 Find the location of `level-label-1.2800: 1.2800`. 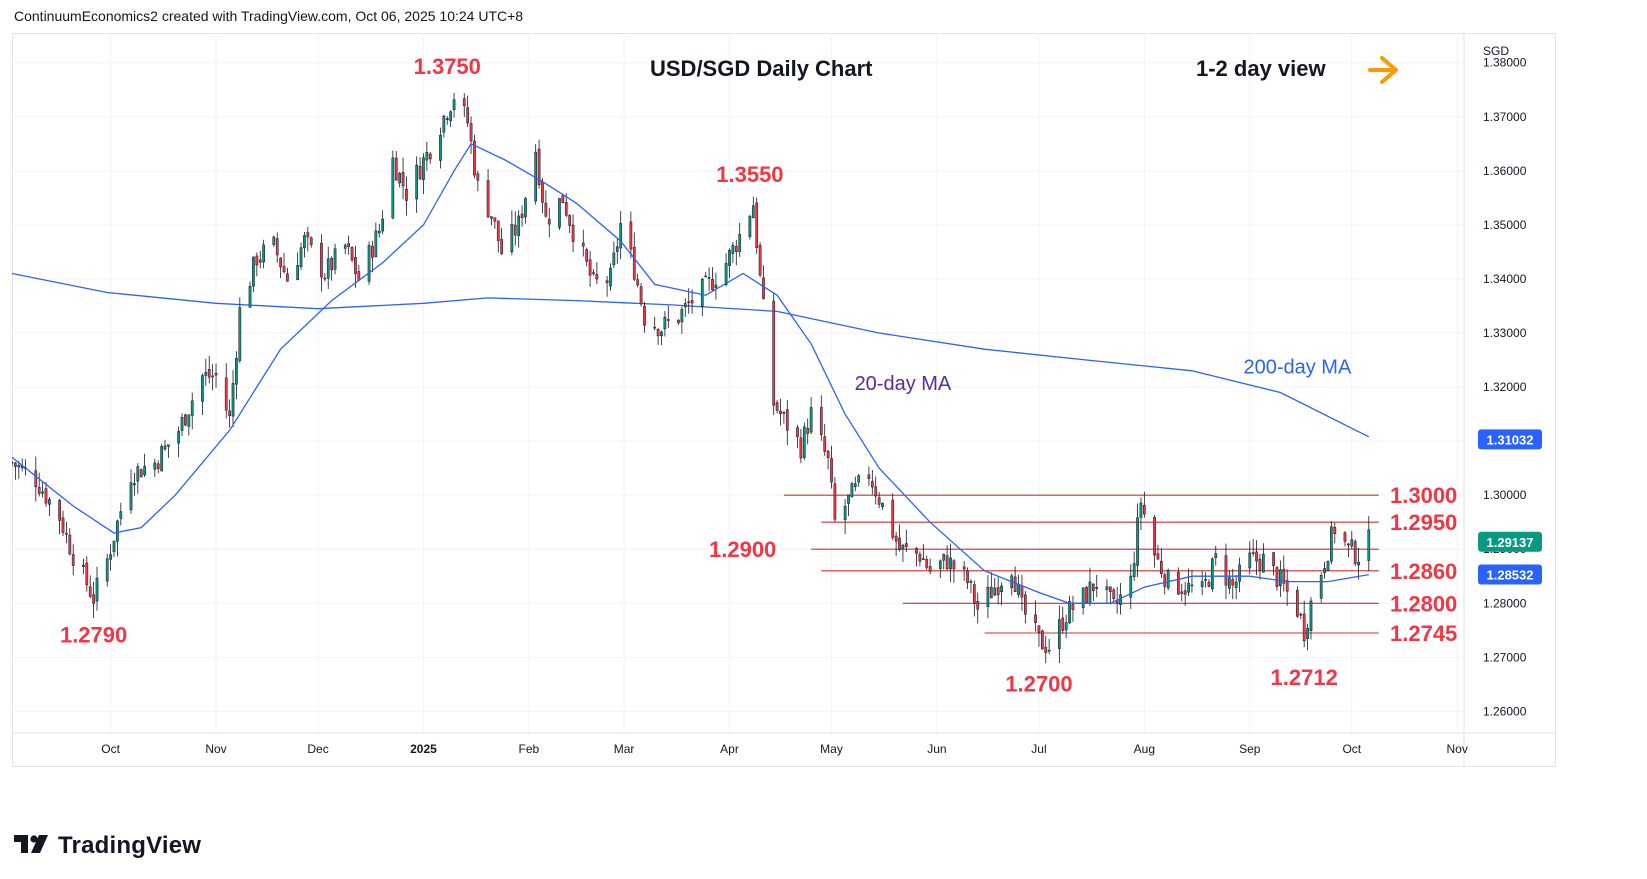

level-label-1.2800: 1.2800 is located at coordinates (1423, 603).